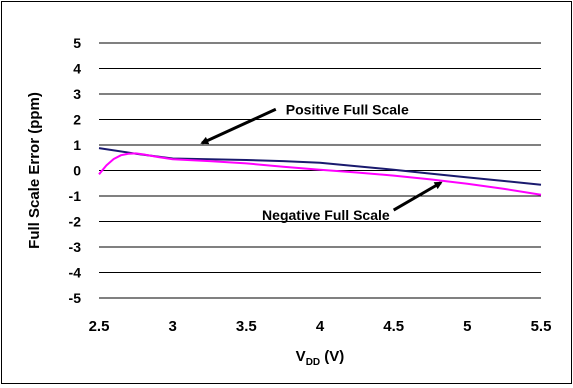 This screenshot has width=573, height=388. Describe the element at coordinates (313, 362) in the screenshot. I see `x-axis-label-sub: DD` at that location.